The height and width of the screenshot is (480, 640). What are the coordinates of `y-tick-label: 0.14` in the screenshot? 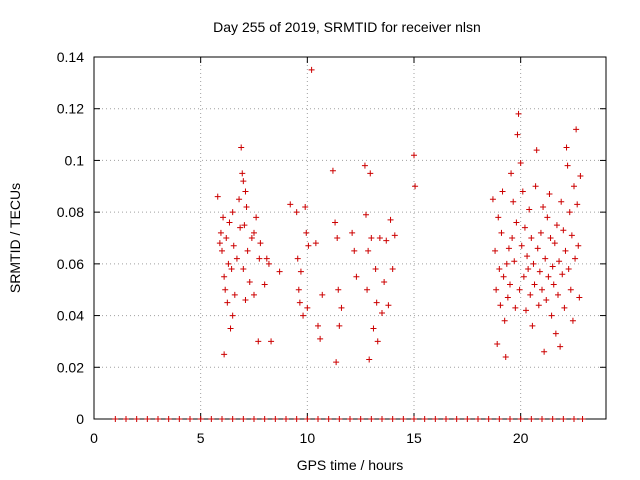 It's located at (70, 57).